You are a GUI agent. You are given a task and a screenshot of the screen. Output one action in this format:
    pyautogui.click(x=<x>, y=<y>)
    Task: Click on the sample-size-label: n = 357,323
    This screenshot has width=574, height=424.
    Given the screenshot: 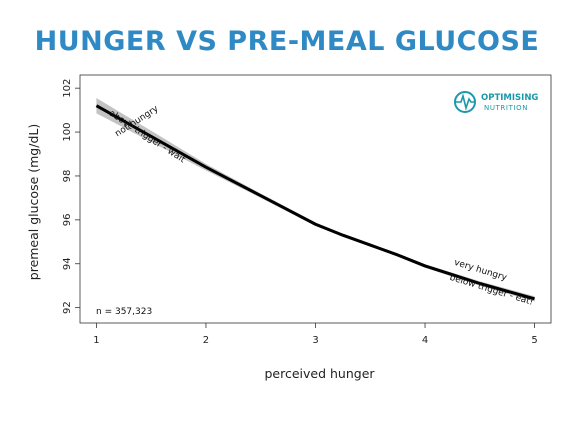 What is the action you would take?
    pyautogui.click(x=124, y=312)
    